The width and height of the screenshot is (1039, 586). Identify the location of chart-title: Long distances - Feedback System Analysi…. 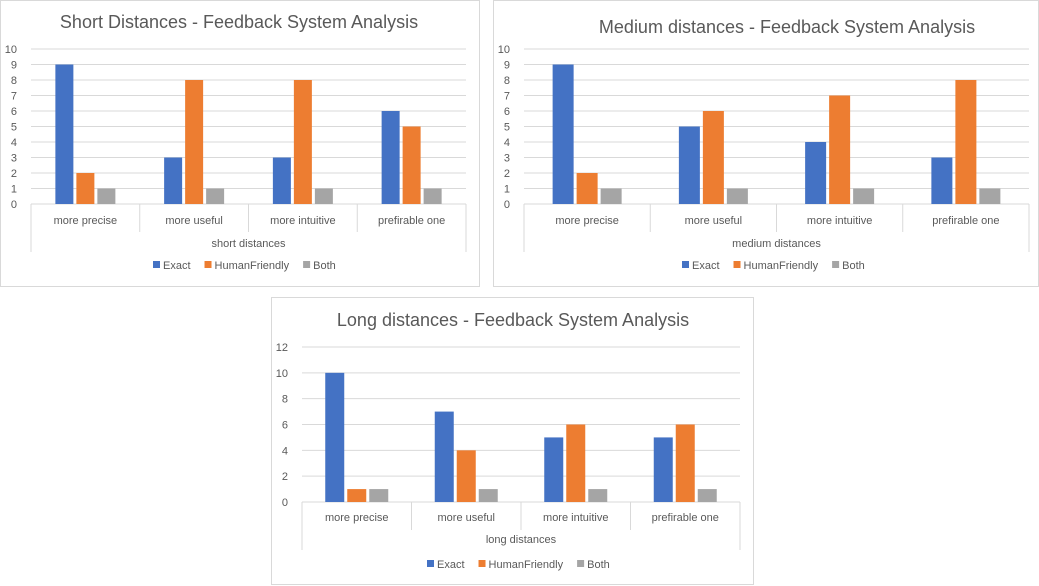
(513, 320).